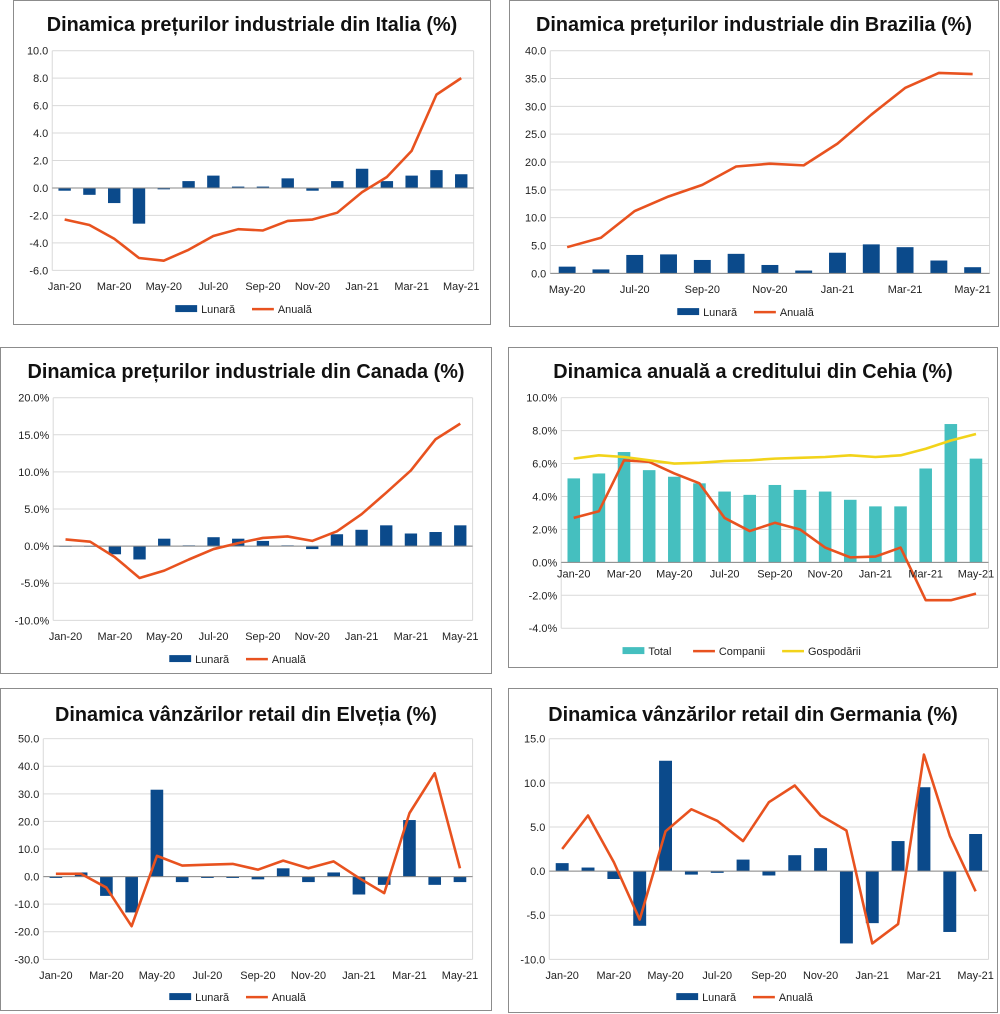  Describe the element at coordinates (535, 135) in the screenshot. I see `y-tick-label: 25.0` at that location.